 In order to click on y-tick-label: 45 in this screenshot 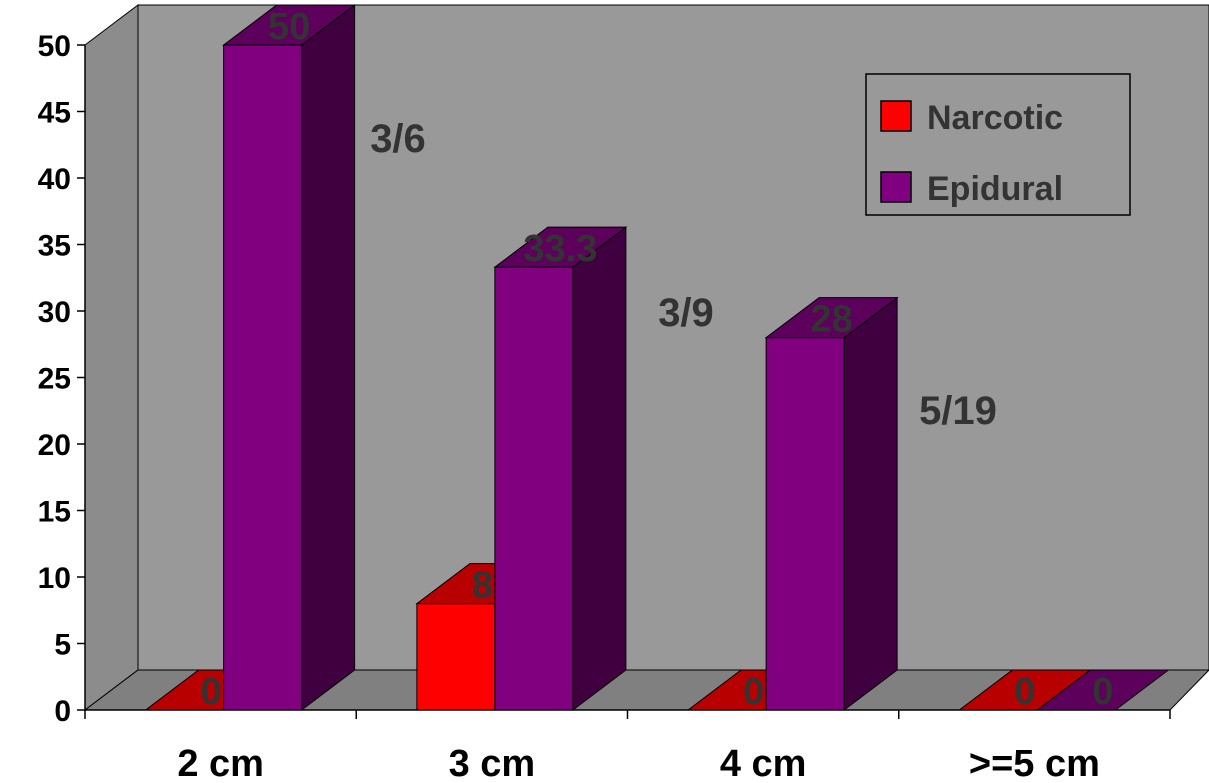, I will do `click(54, 113)`.